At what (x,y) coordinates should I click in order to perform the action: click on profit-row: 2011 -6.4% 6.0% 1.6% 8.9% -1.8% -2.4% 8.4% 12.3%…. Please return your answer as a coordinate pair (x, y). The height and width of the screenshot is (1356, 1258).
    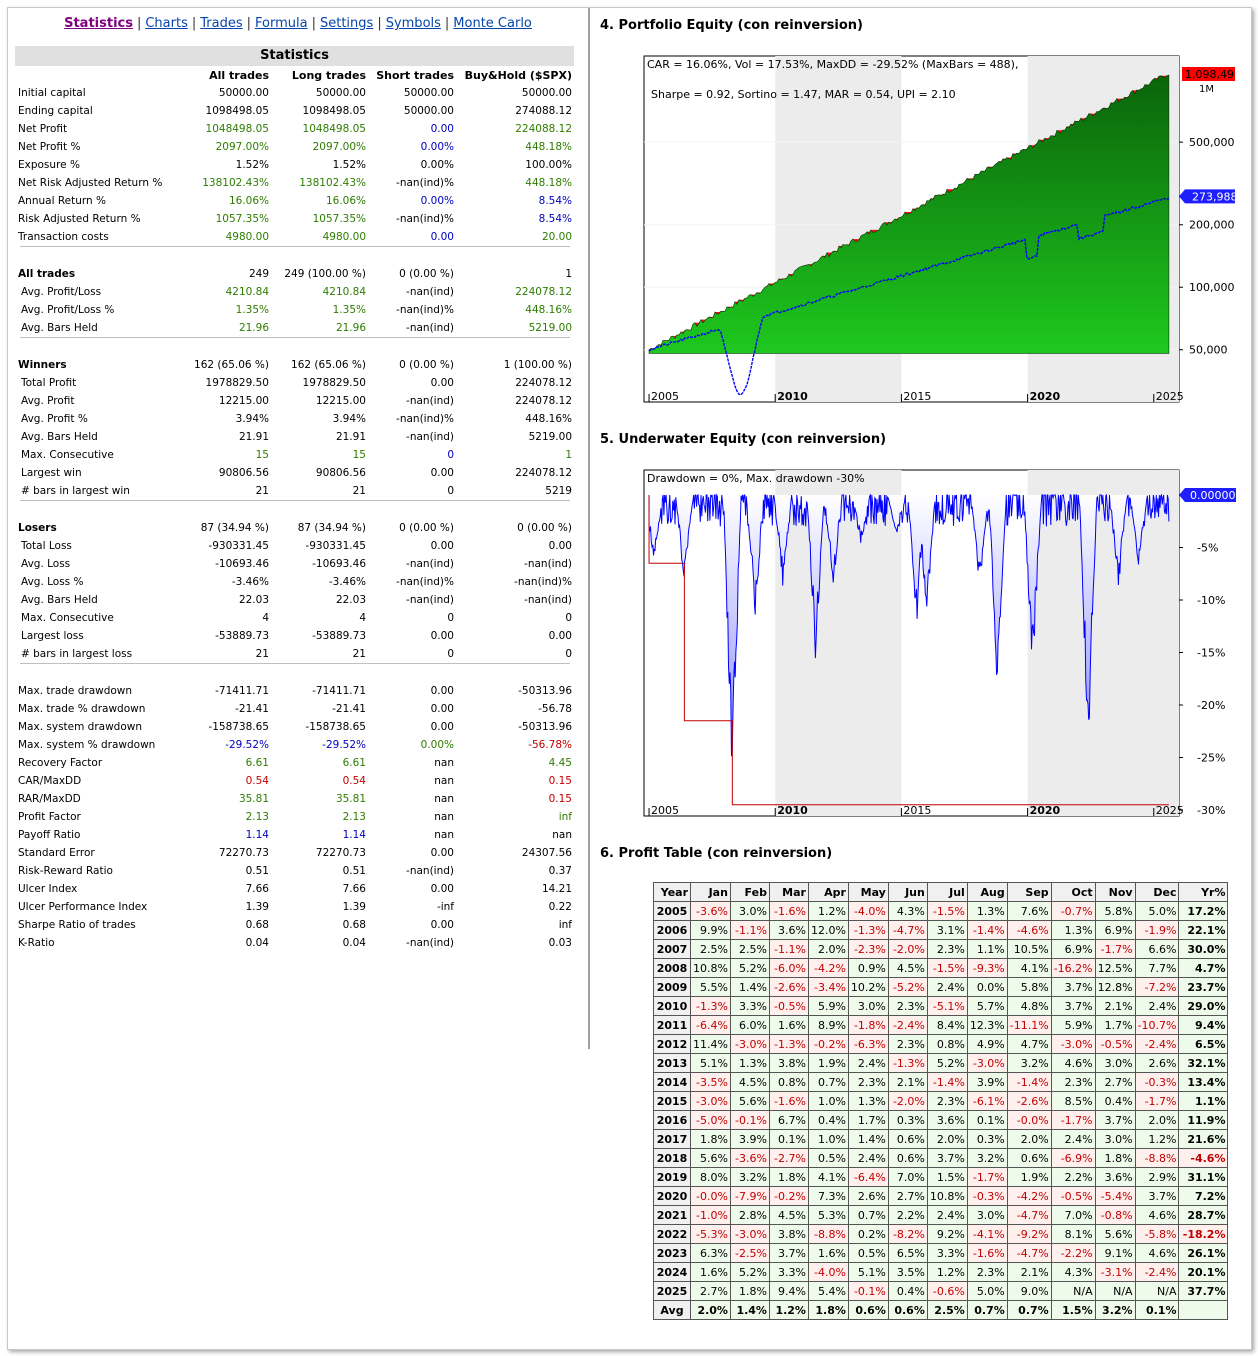
    Looking at the image, I should click on (941, 1025).